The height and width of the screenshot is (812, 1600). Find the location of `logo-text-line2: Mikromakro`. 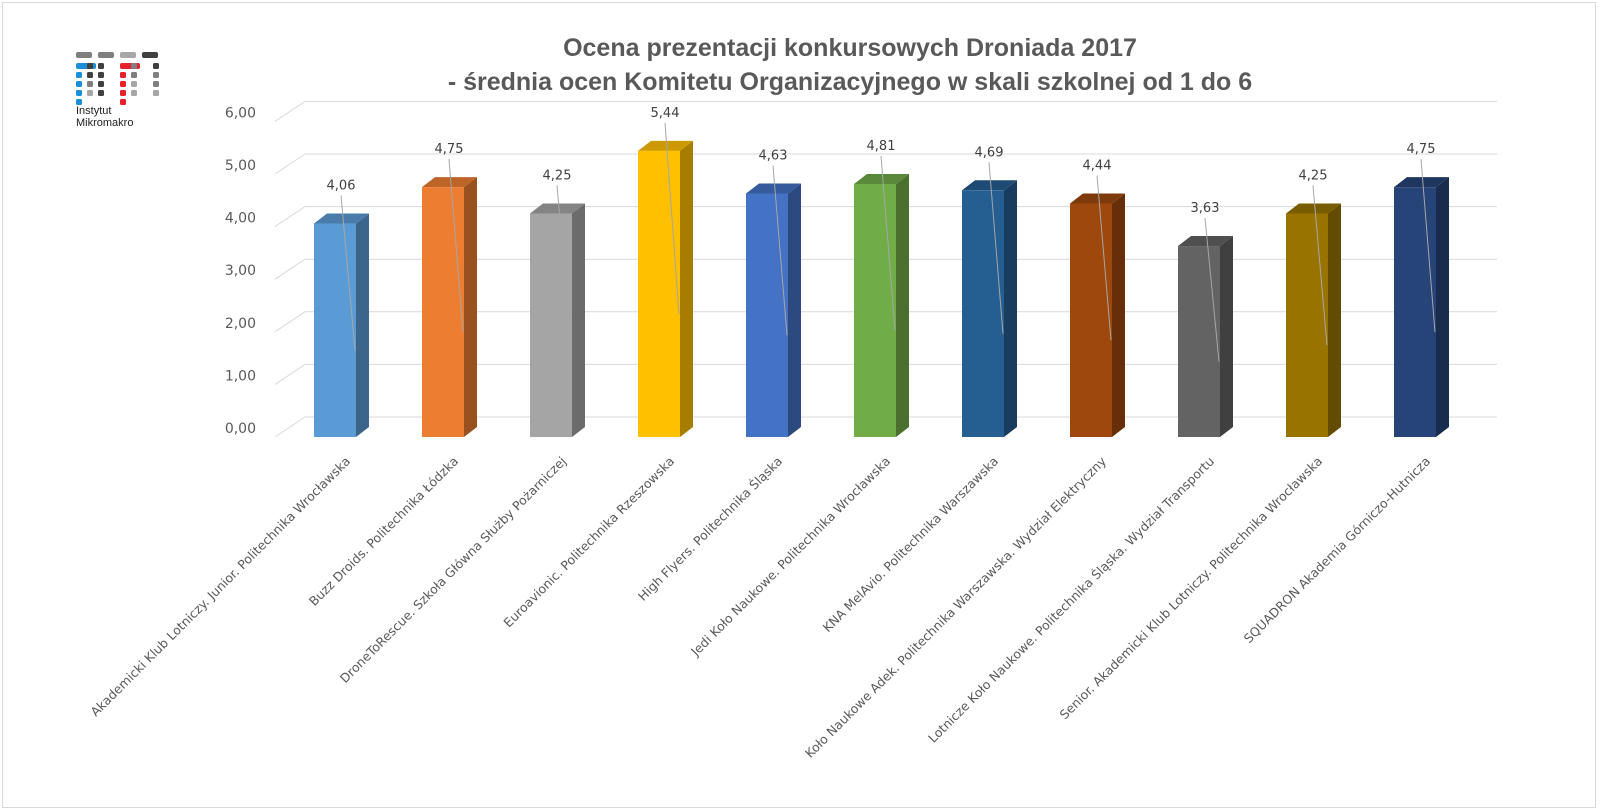

logo-text-line2: Mikromakro is located at coordinates (104, 123).